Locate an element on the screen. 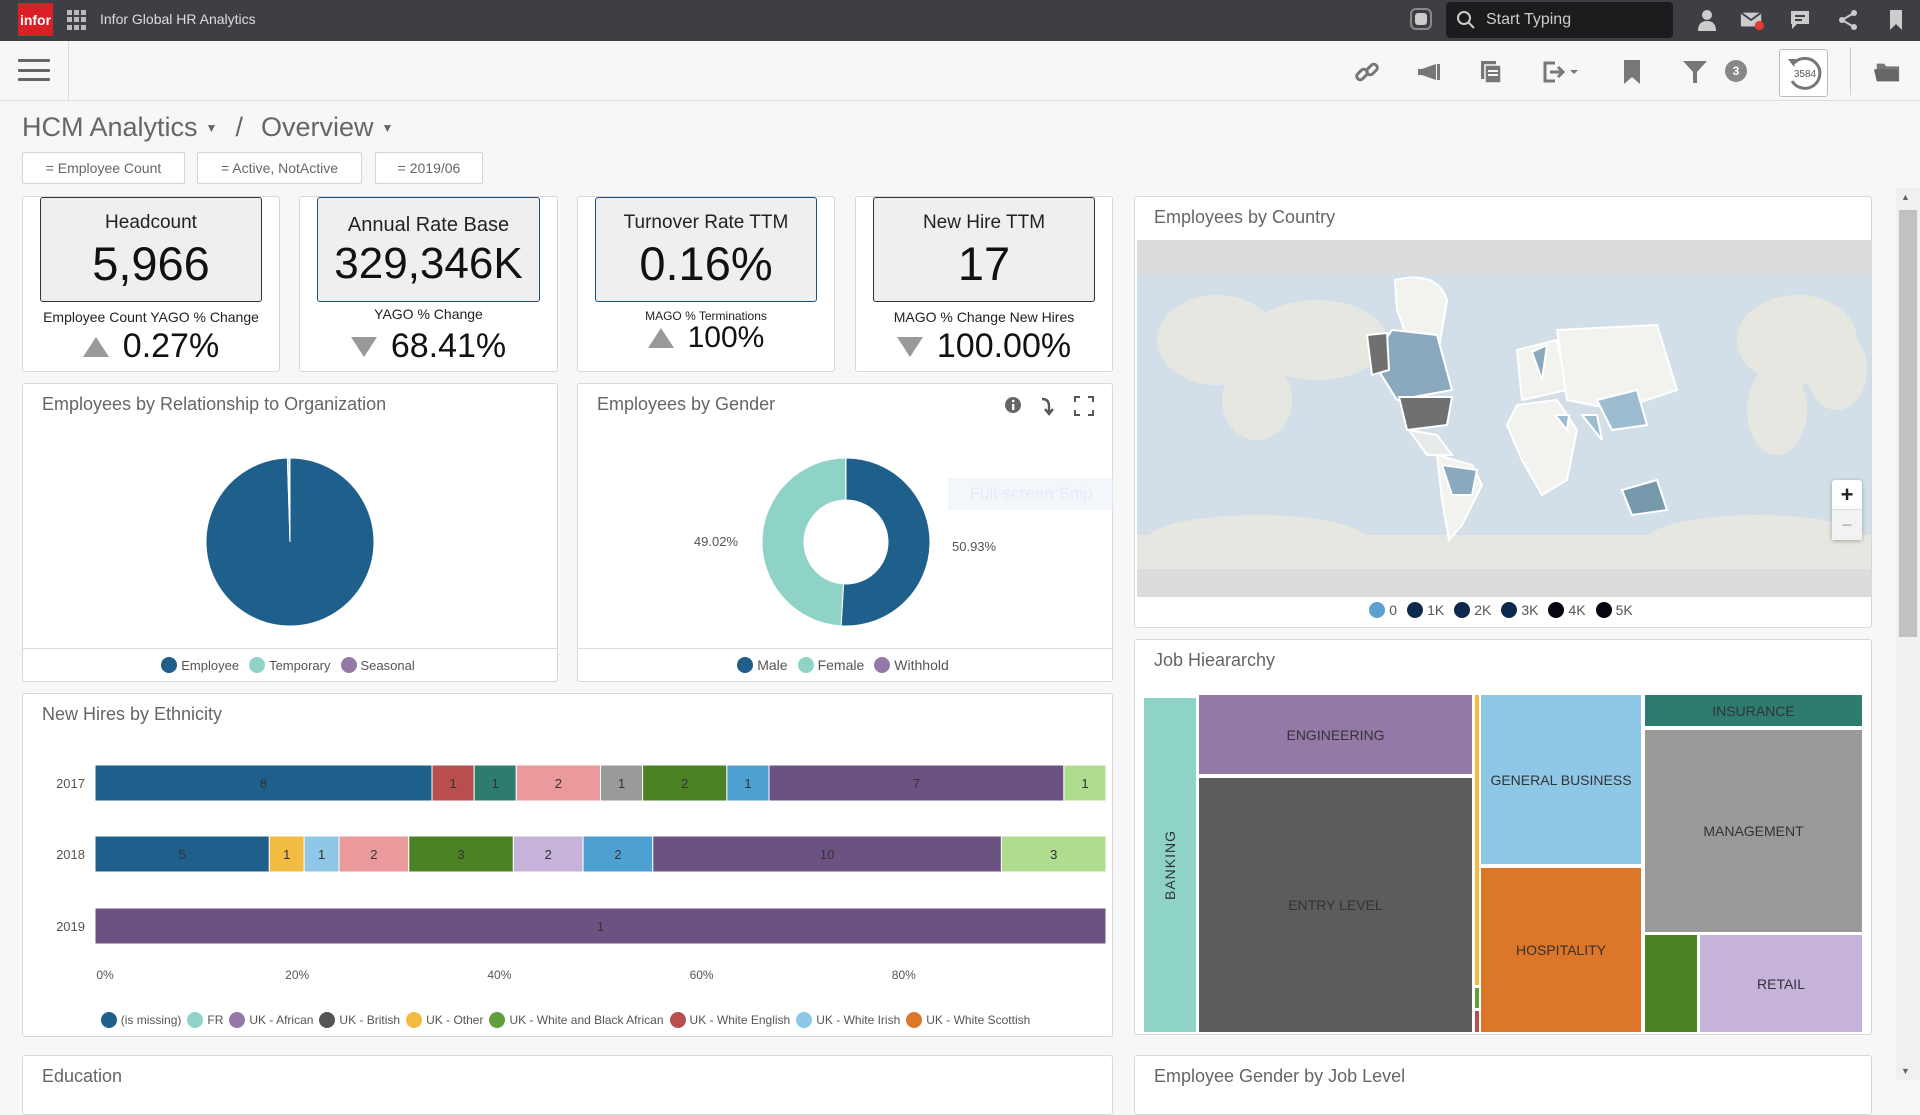  filter-icon is located at coordinates (1695, 72).